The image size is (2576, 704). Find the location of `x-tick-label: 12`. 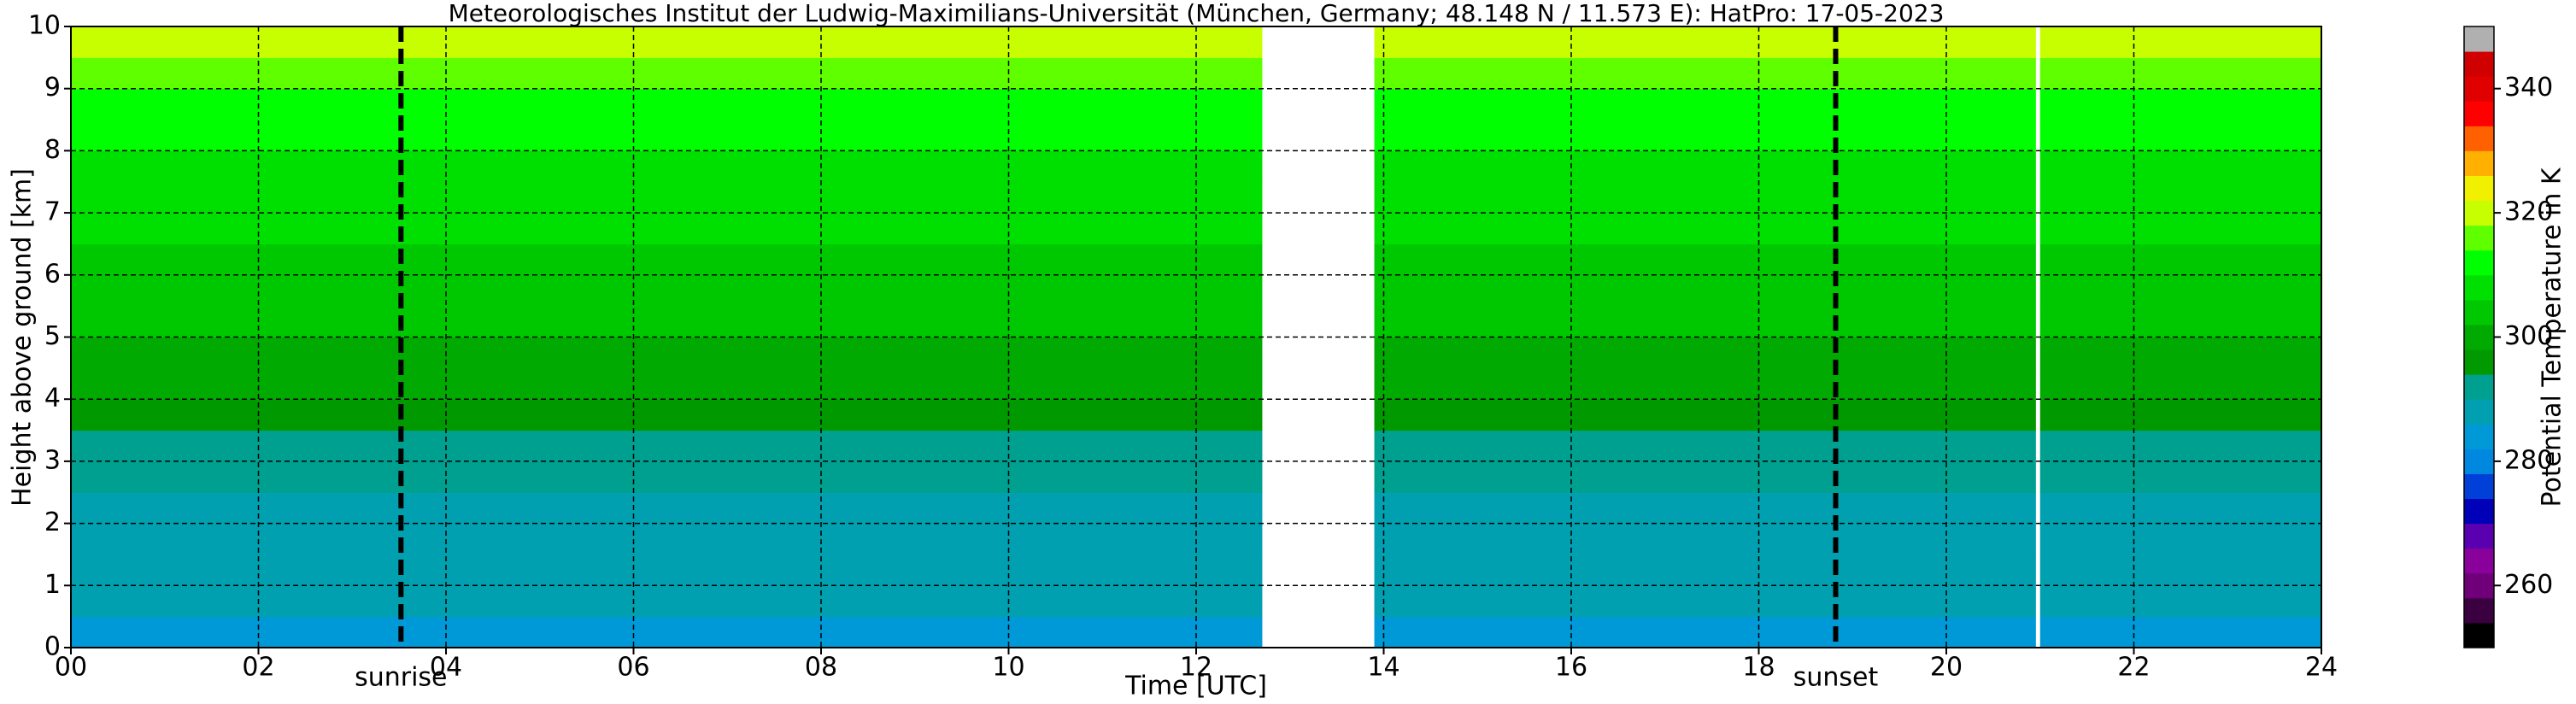

x-tick-label: 12 is located at coordinates (1196, 668).